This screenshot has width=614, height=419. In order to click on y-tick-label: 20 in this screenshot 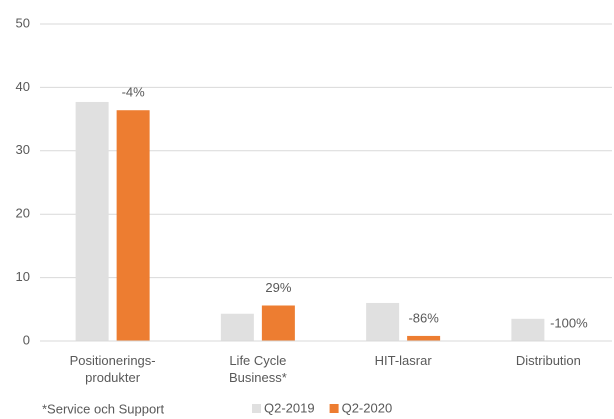, I will do `click(23, 213)`.